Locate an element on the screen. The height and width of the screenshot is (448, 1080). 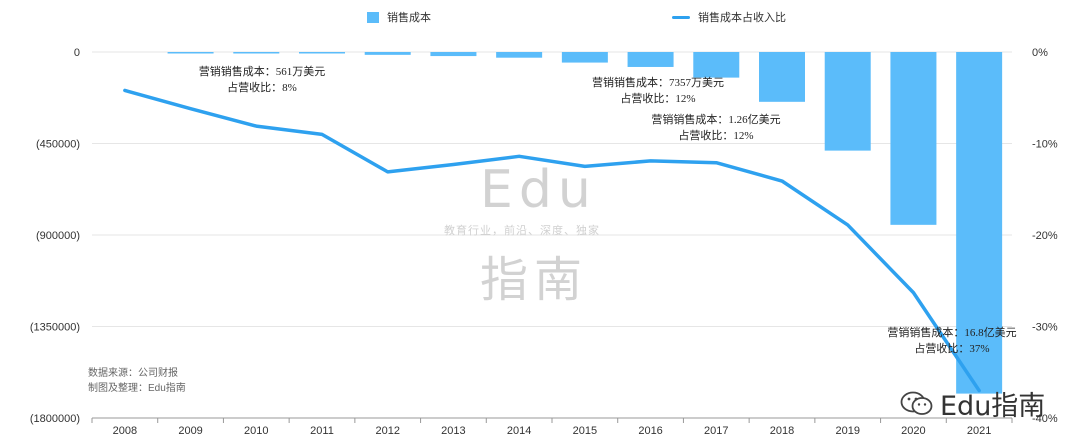
annotation-line: 营销销售成本：7357万美元 is located at coordinates (658, 83).